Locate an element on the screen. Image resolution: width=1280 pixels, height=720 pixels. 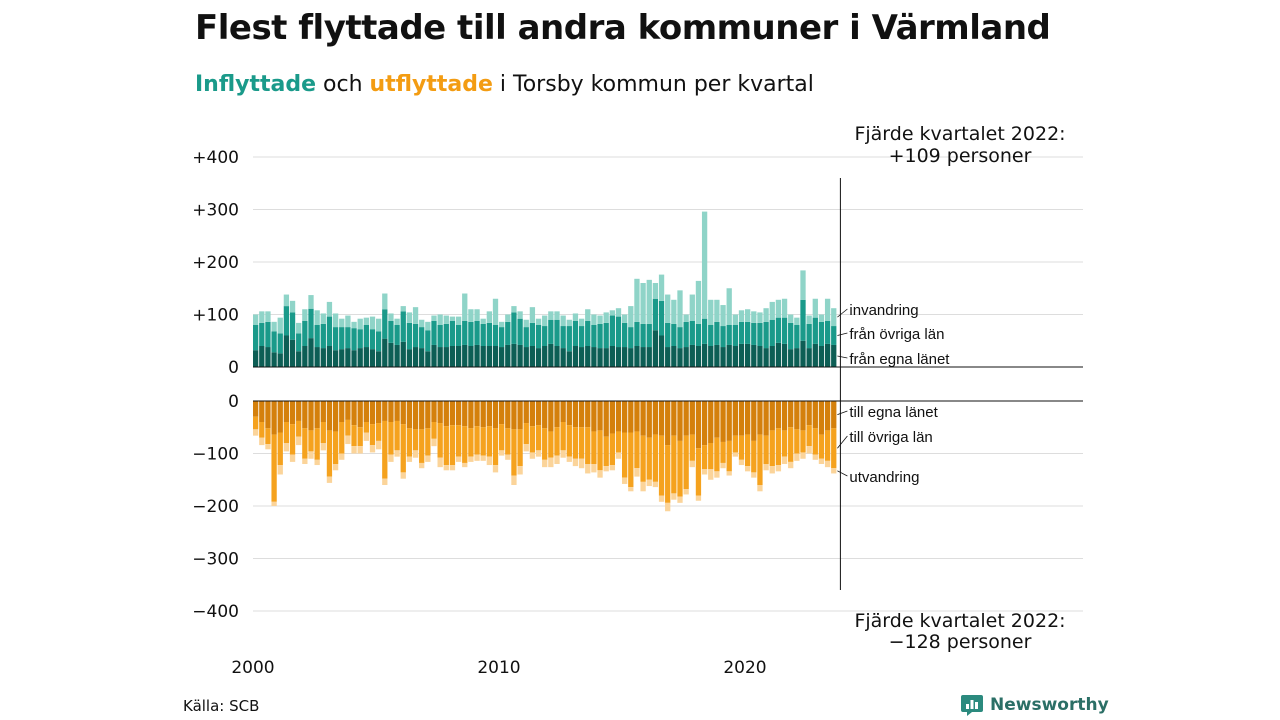
annotation-top-line1: Fjärde kvartalet 2022: is located at coordinates (959, 134).